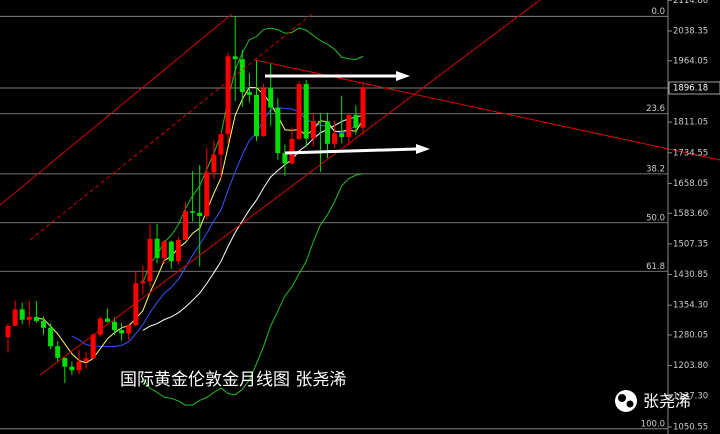  Describe the element at coordinates (233, 380) in the screenshot. I see `chart-title: 国际黄金伦敦金月线图 张尧浠` at that location.